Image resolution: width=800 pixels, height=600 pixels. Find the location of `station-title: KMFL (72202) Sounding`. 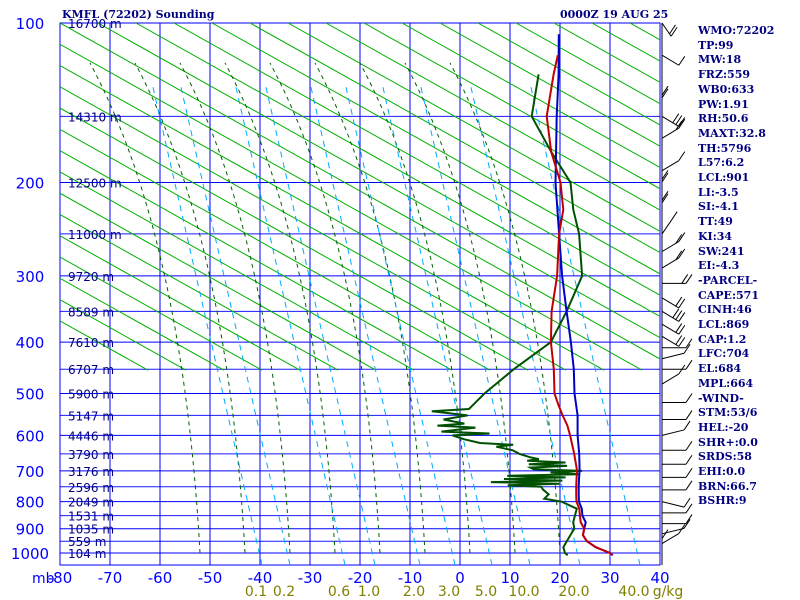

station-title: KMFL (72202) Sounding is located at coordinates (138, 14).